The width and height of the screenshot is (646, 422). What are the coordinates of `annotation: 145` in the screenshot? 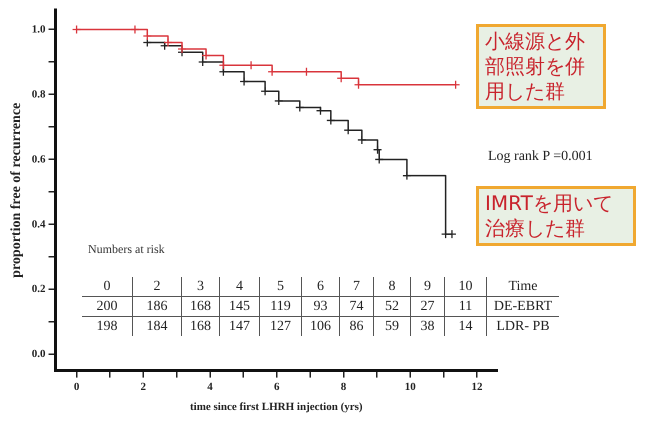 It's located at (240, 306).